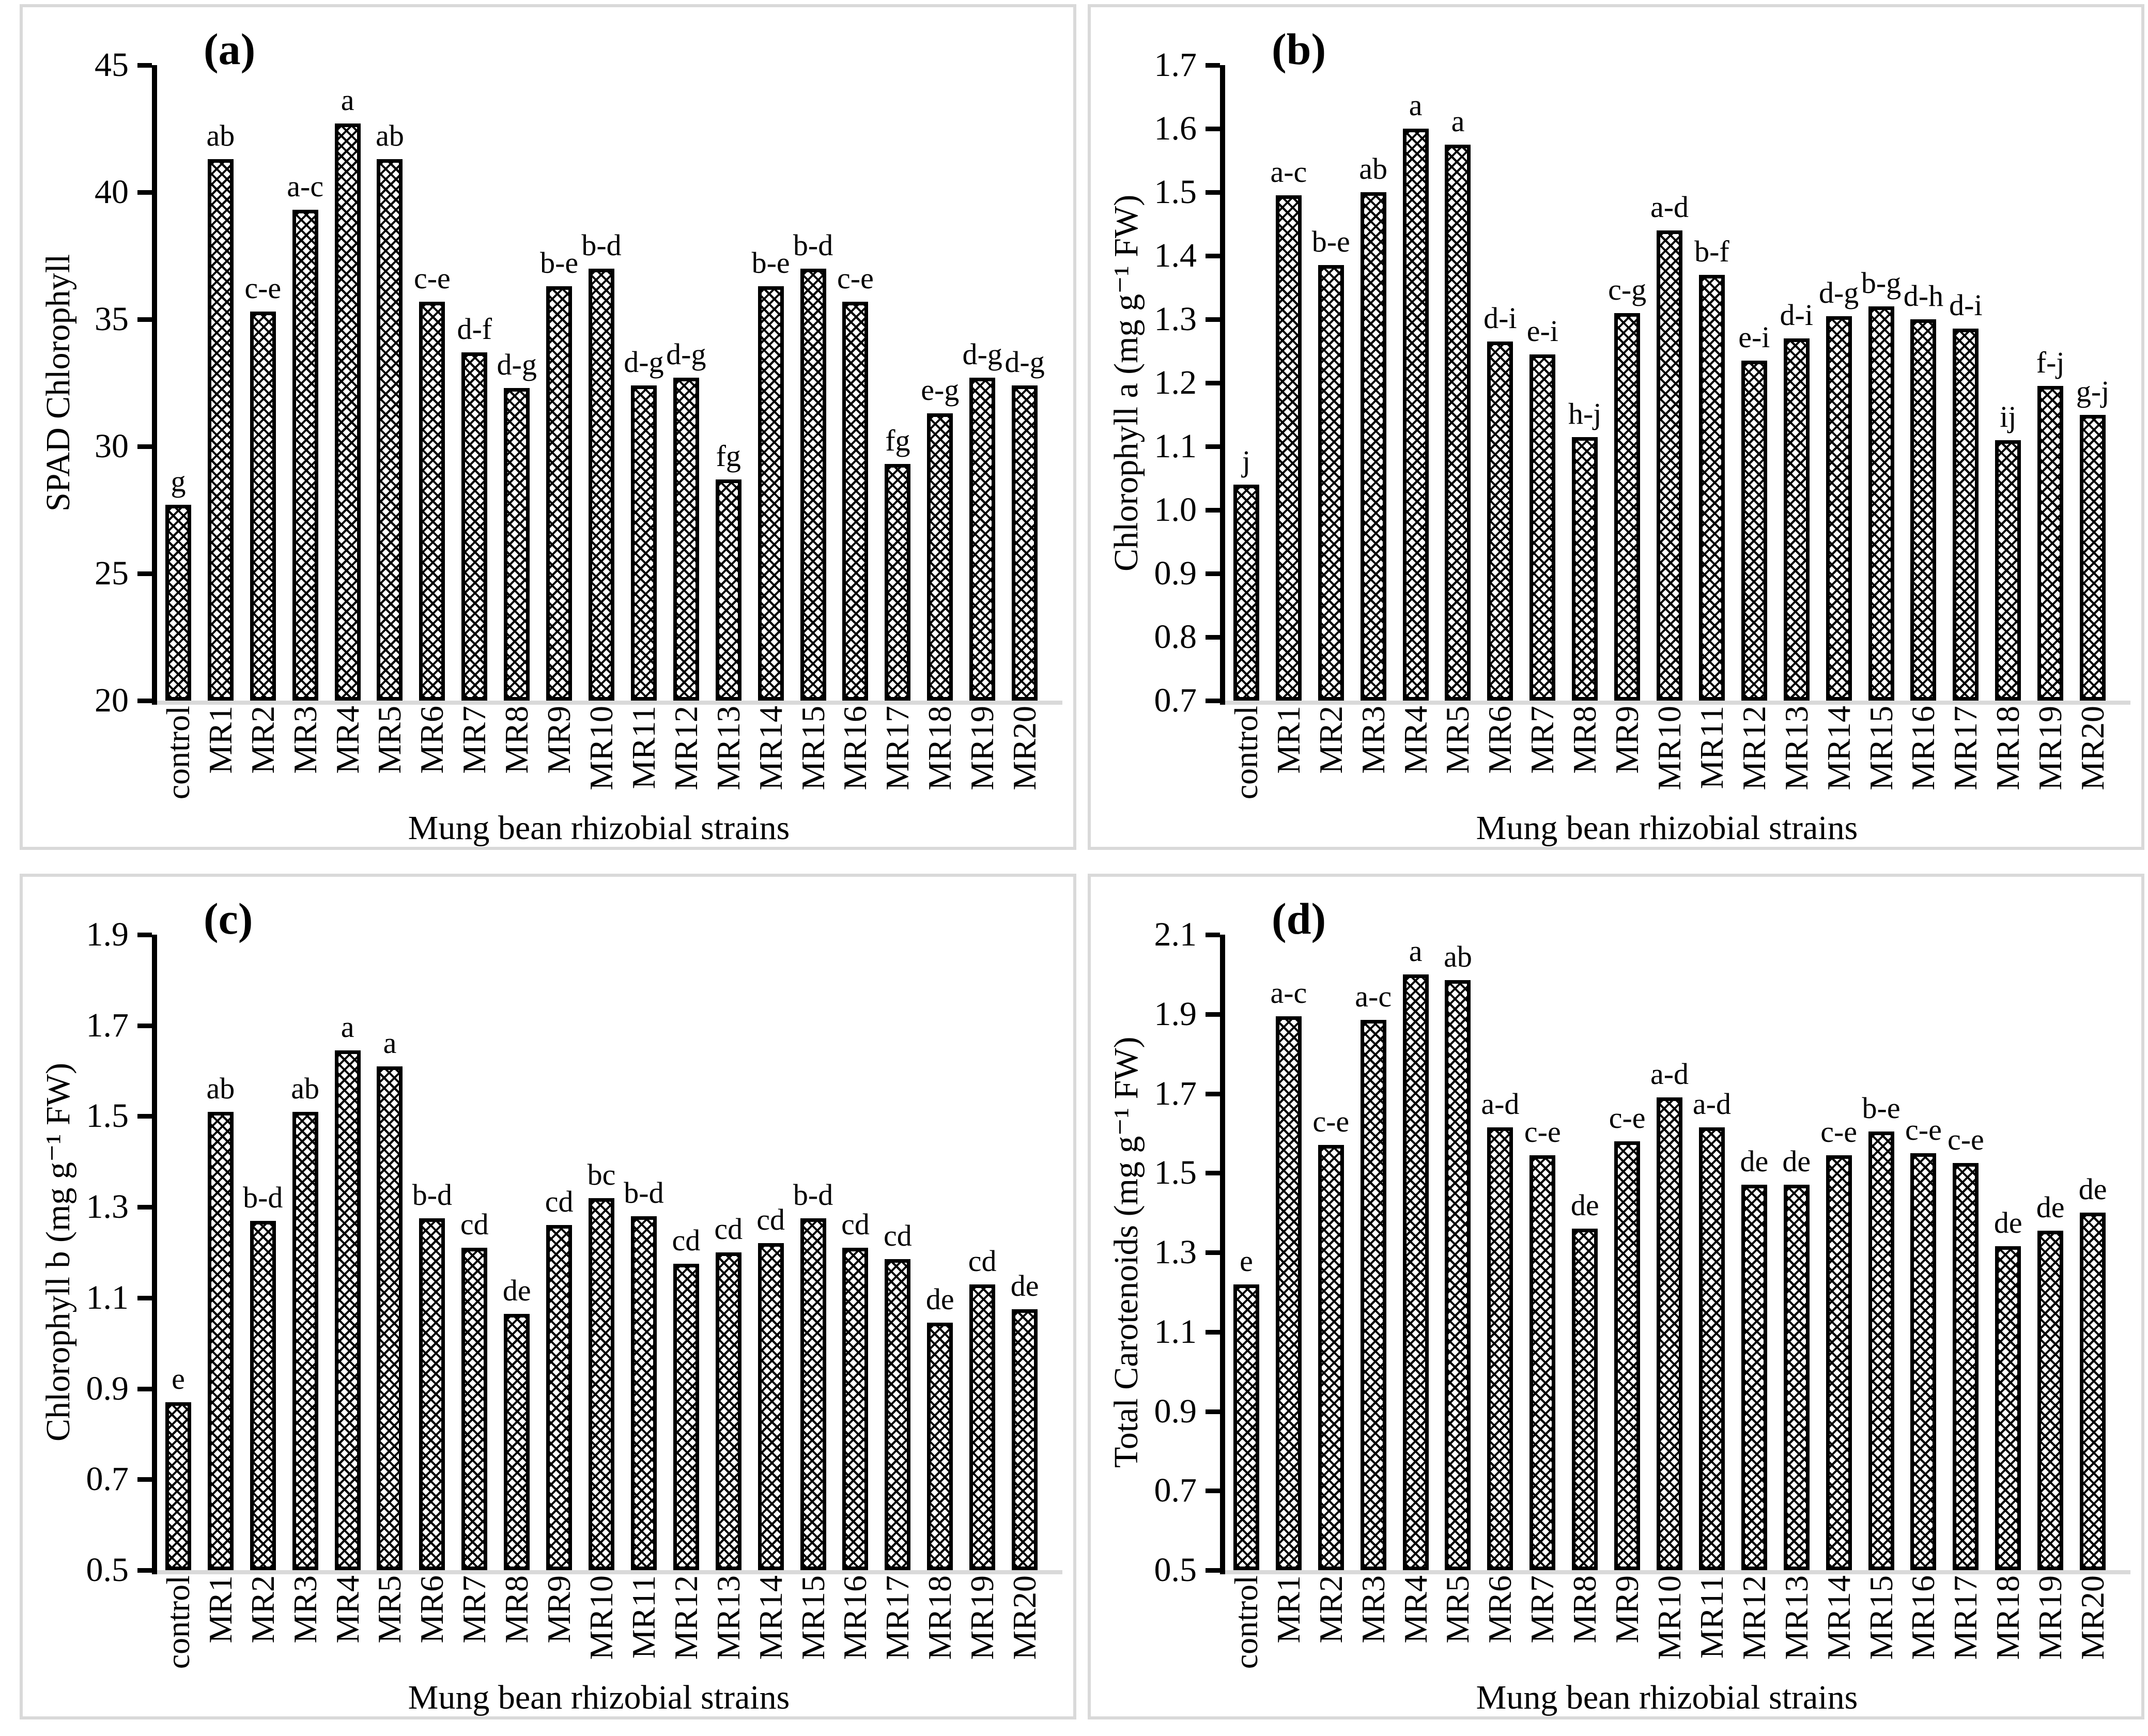 The width and height of the screenshot is (2148, 1736). What do you see at coordinates (2008, 383) in the screenshot?
I see `category-slot: ij` at bounding box center [2008, 383].